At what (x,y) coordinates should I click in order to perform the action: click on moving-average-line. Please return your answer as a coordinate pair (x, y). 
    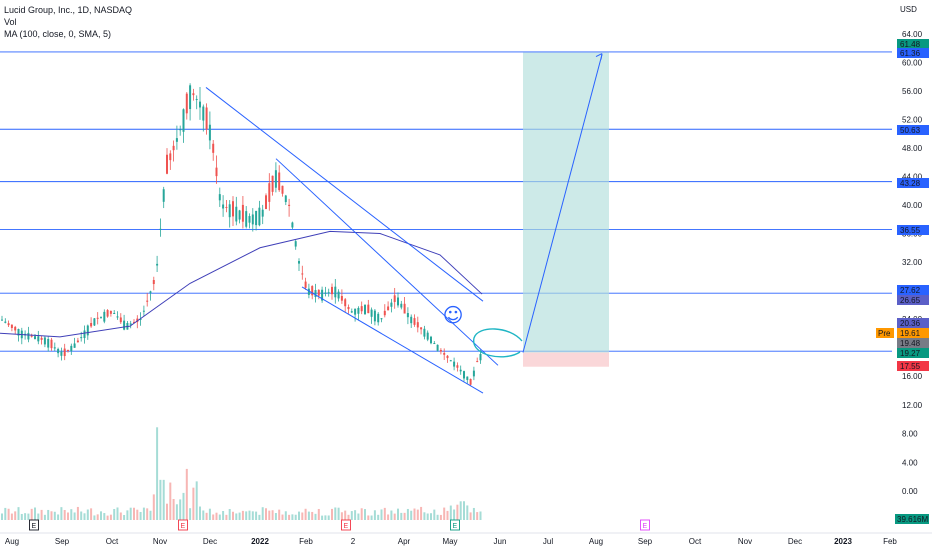
    Looking at the image, I should click on (241, 284).